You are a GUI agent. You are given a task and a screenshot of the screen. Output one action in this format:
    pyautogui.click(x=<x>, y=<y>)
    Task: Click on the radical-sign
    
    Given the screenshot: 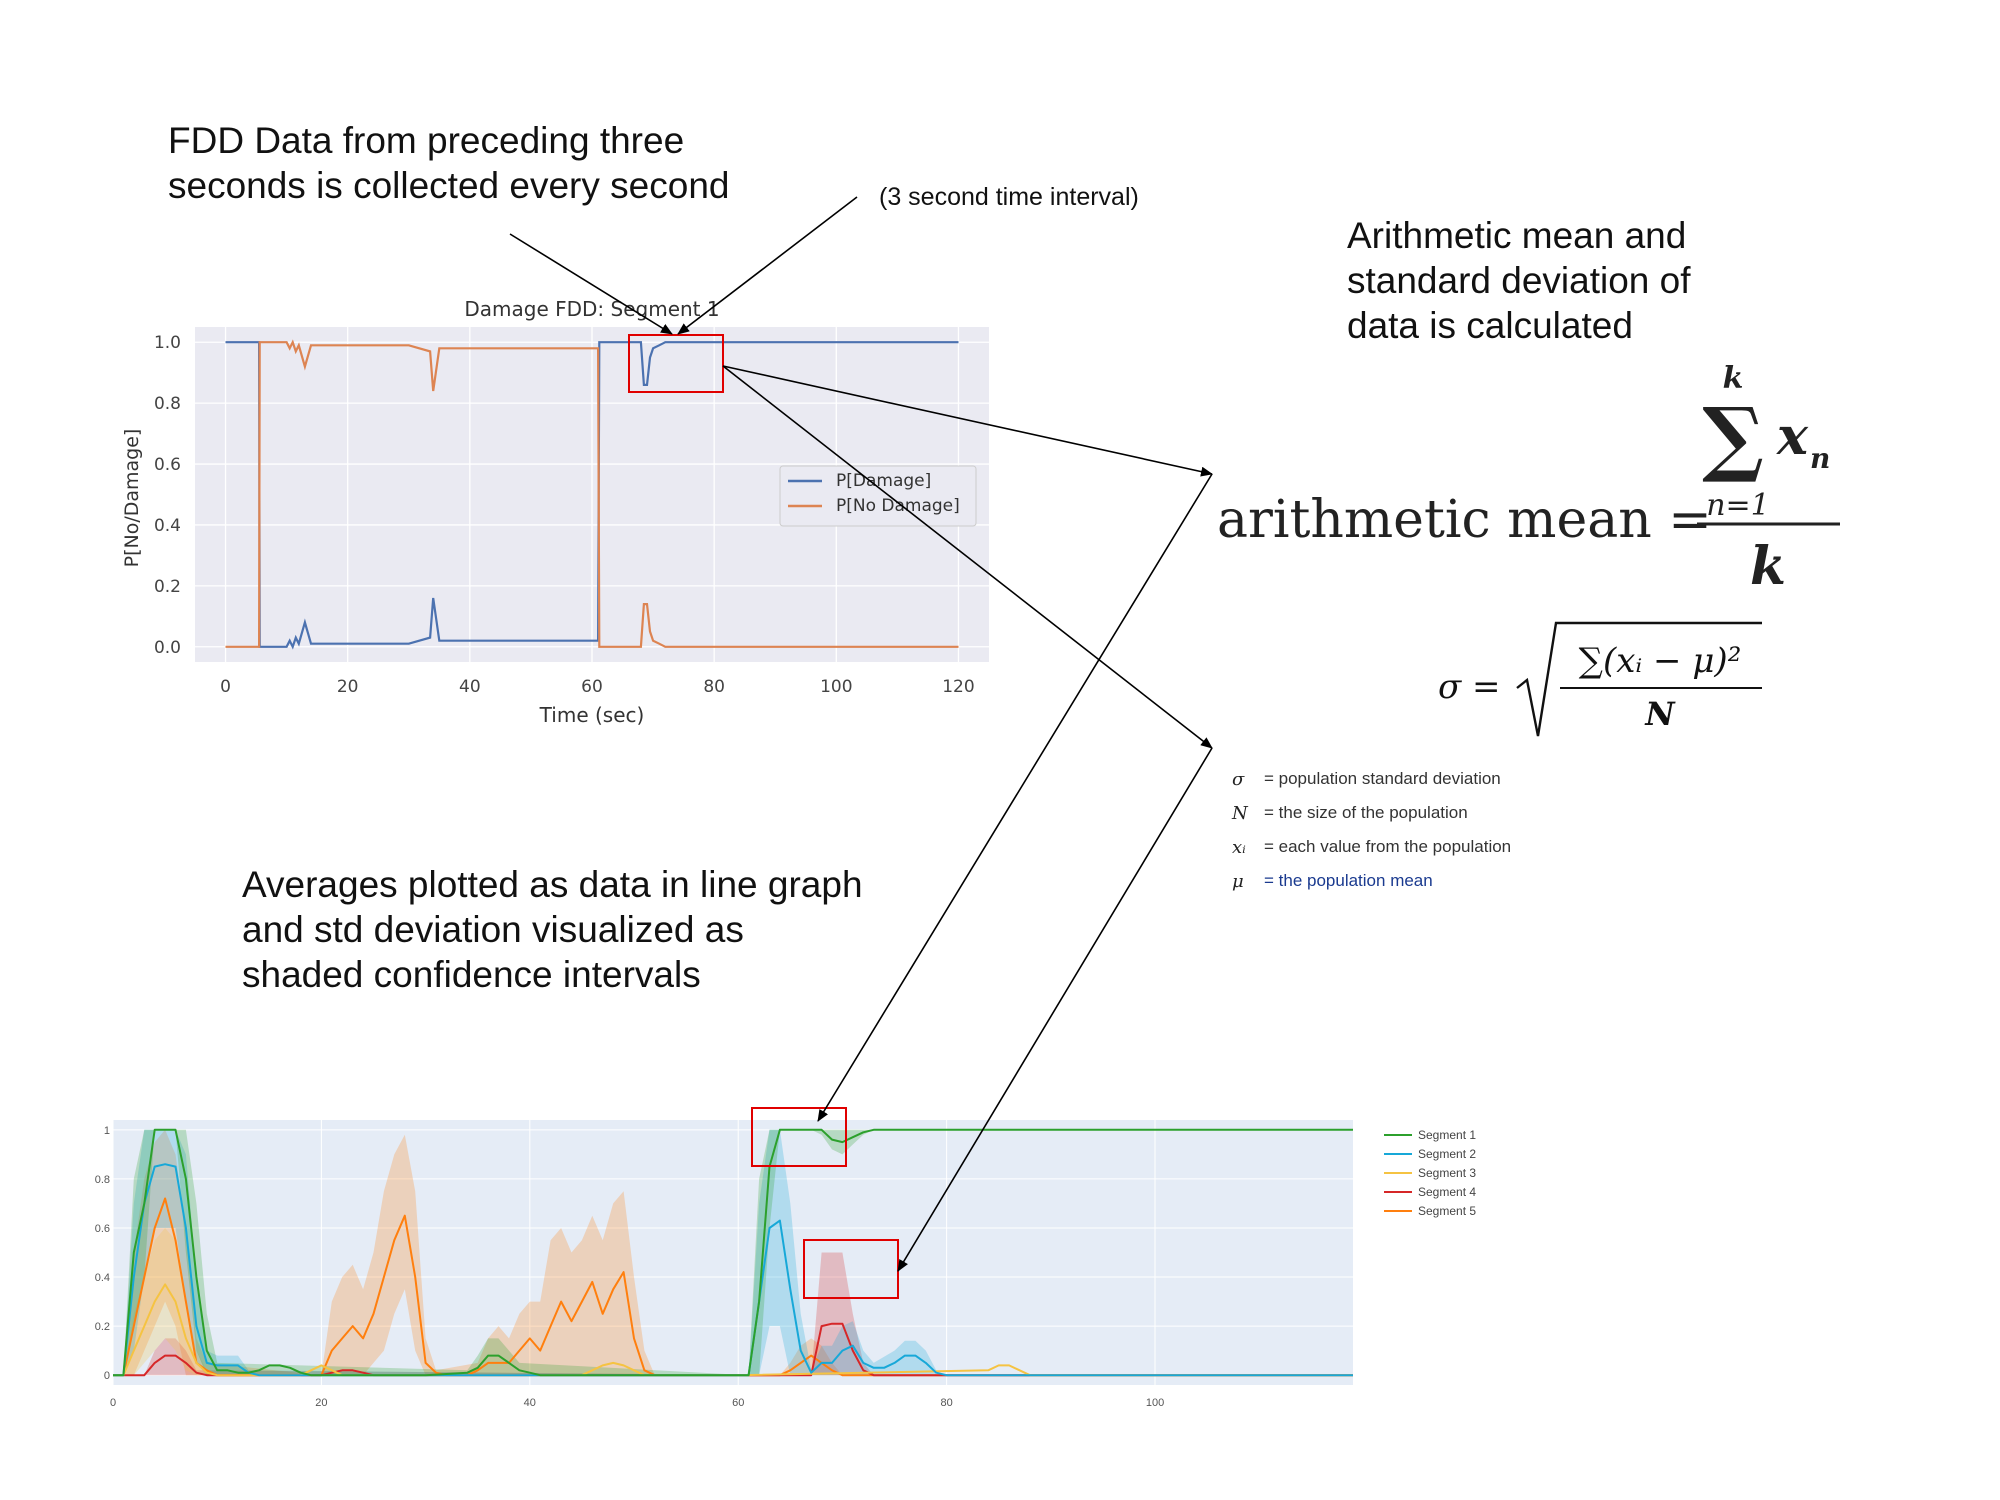 What is the action you would take?
    pyautogui.click(x=1639, y=679)
    